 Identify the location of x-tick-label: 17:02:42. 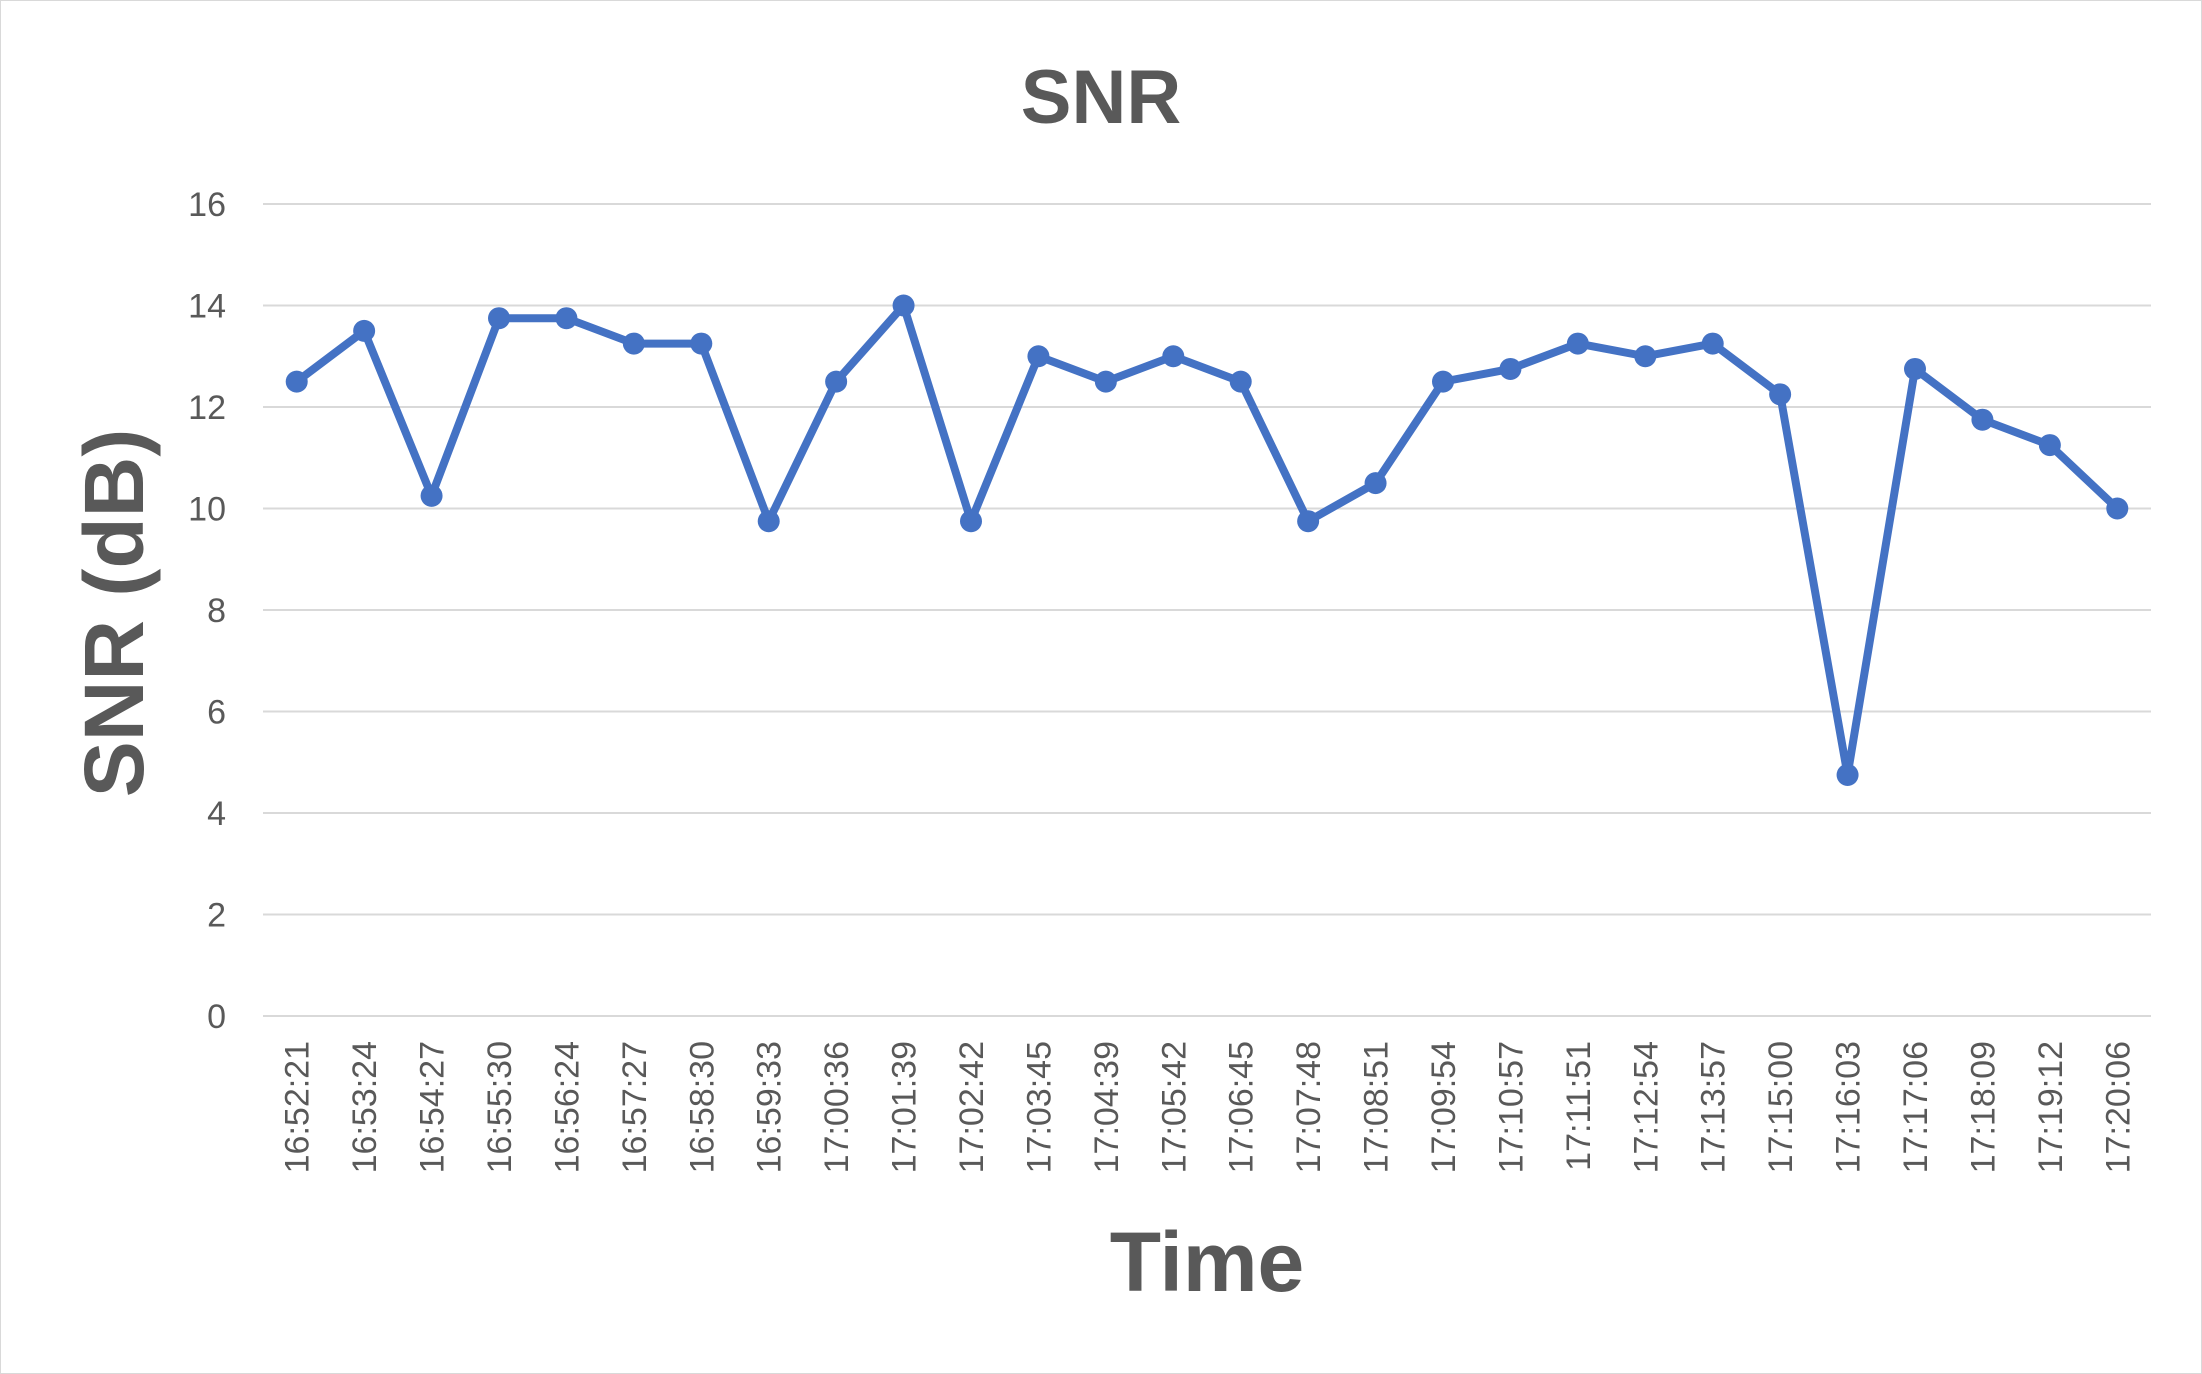
(972, 1107).